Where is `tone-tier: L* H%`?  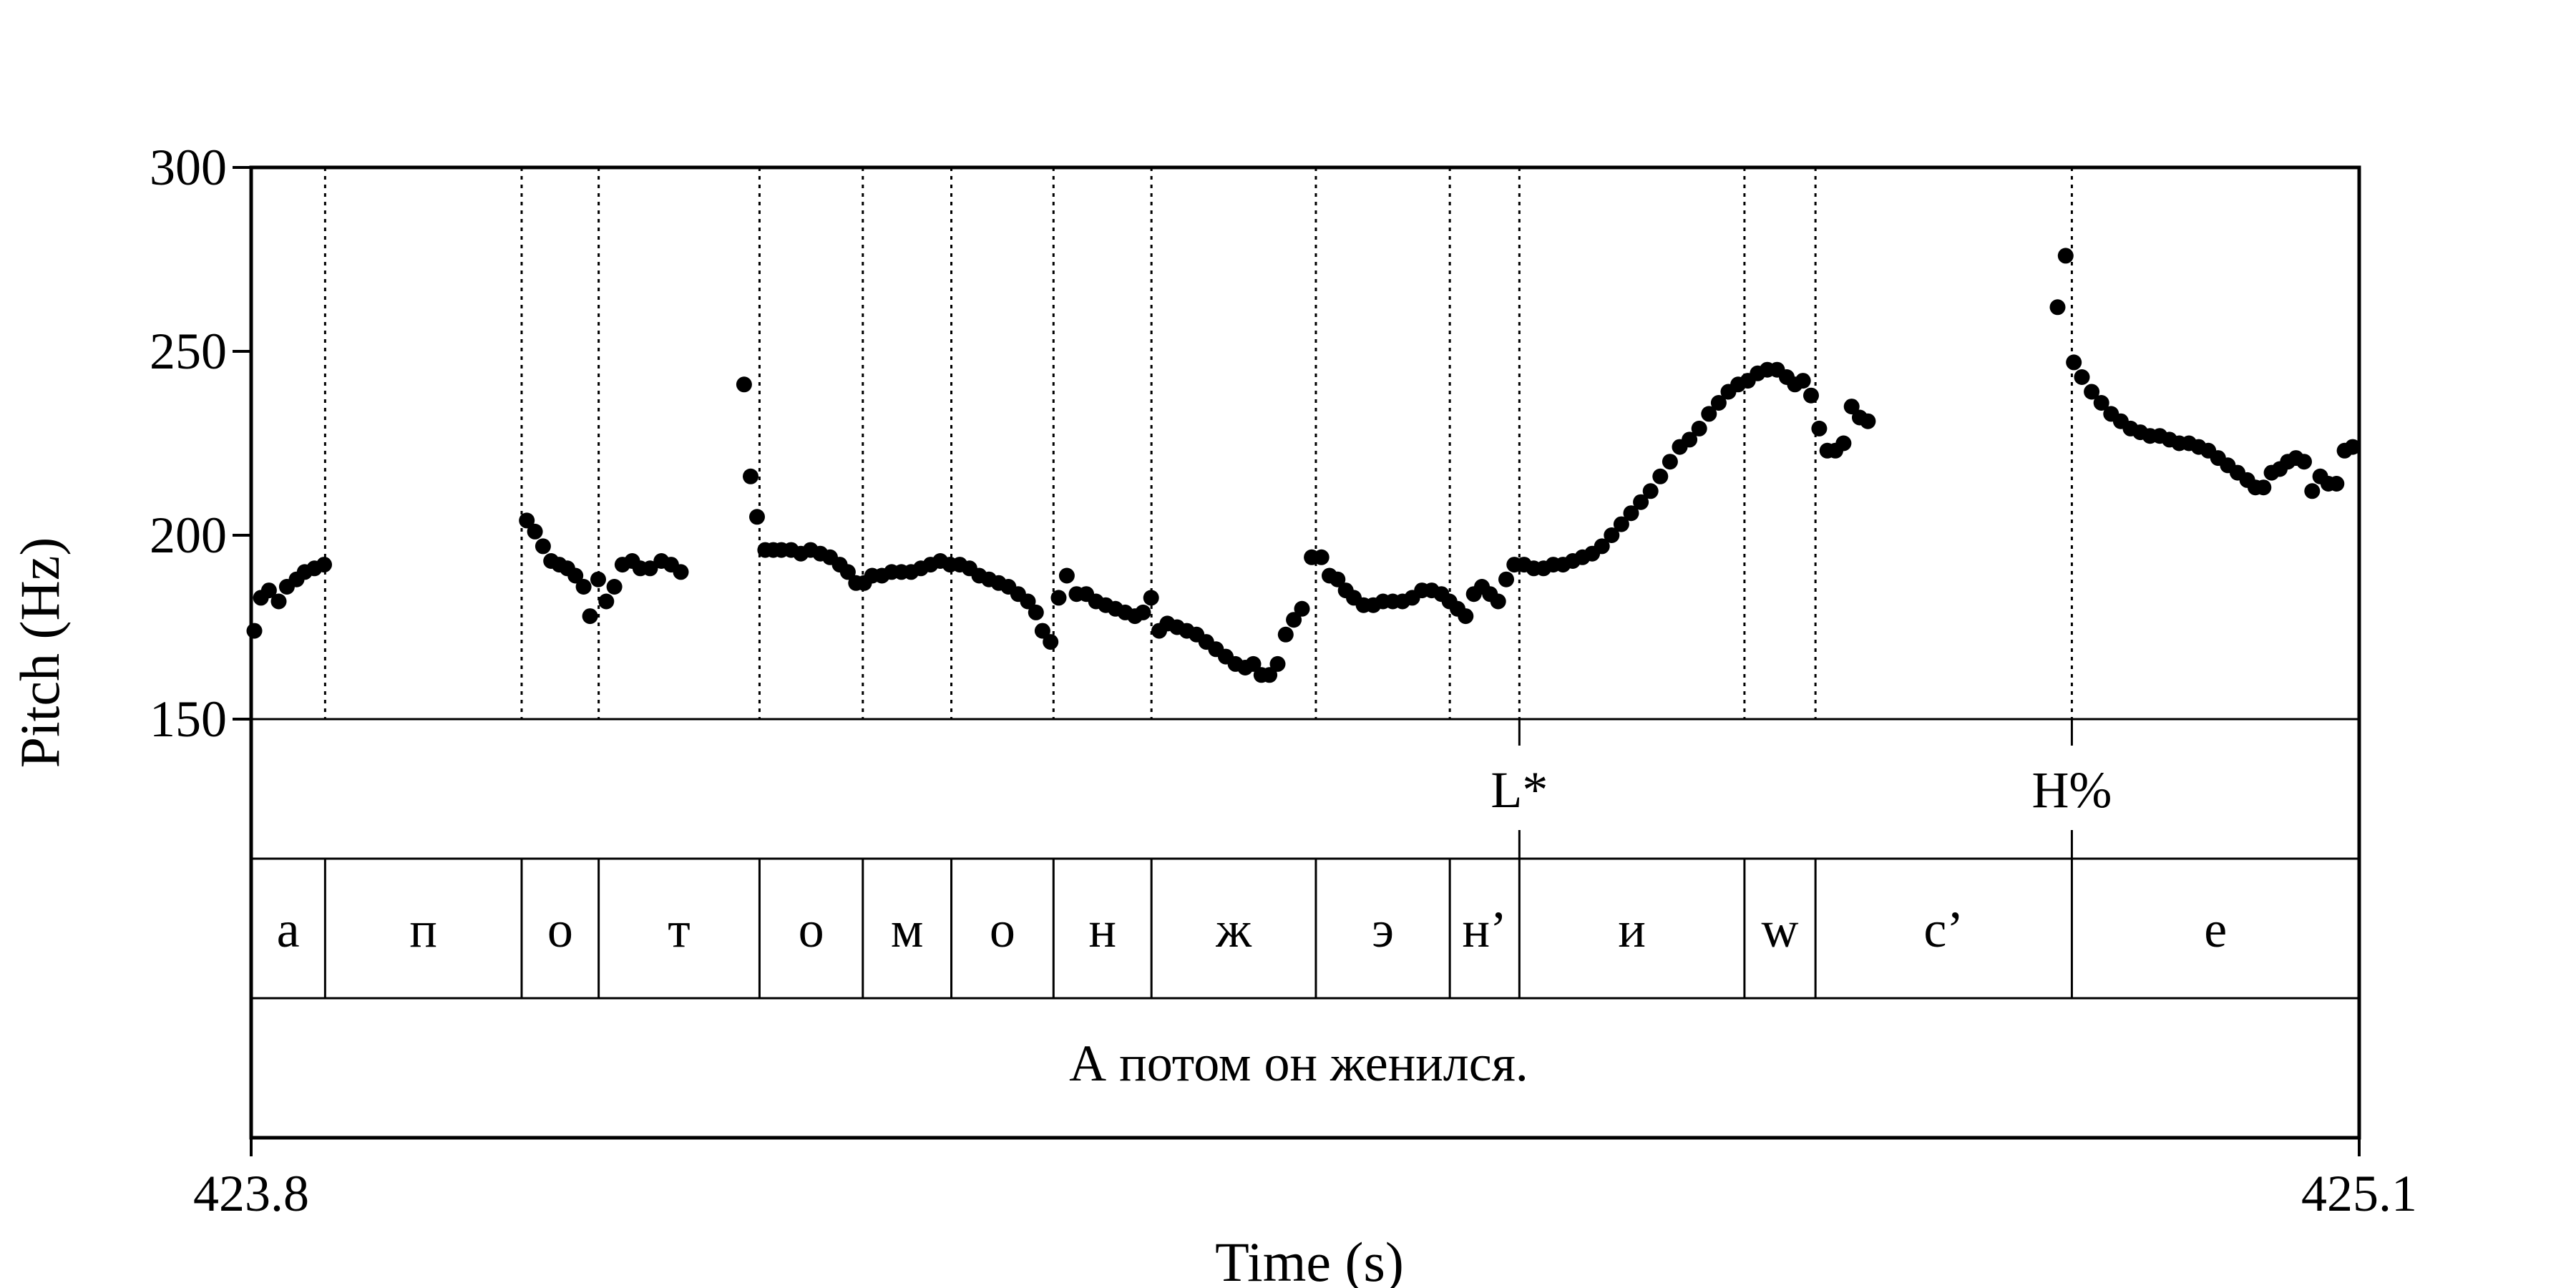
tone-tier: L* H% is located at coordinates (1801, 789).